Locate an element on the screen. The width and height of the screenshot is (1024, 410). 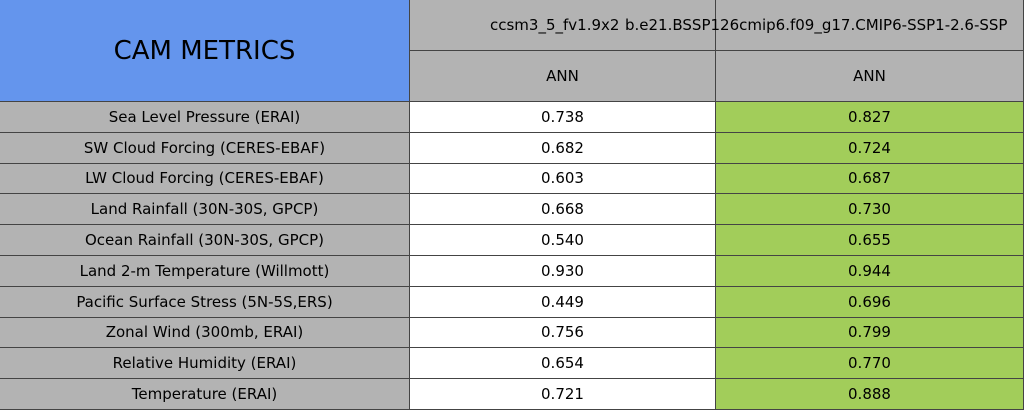
metric-name: LW Cloud Forcing (CERES-EBAF) is located at coordinates (205, 179).